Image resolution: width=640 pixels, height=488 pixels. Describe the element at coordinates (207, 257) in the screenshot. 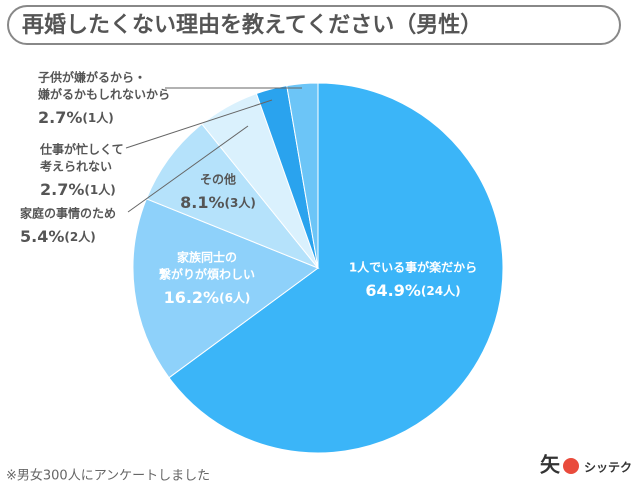

I see `slice-label: 家族同士の` at that location.